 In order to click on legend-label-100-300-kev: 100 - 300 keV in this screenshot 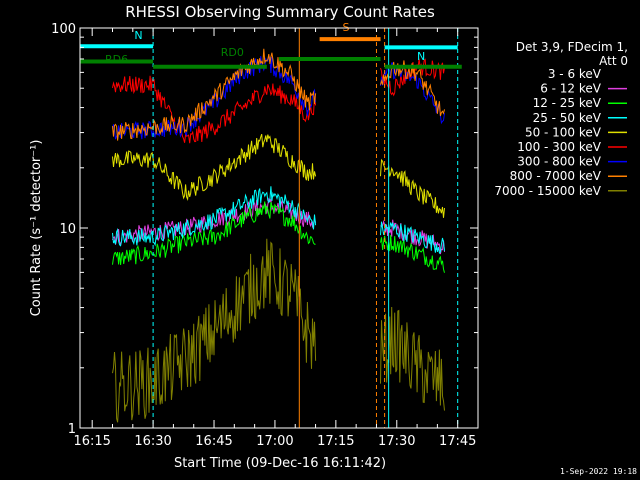, I will do `click(559, 147)`.